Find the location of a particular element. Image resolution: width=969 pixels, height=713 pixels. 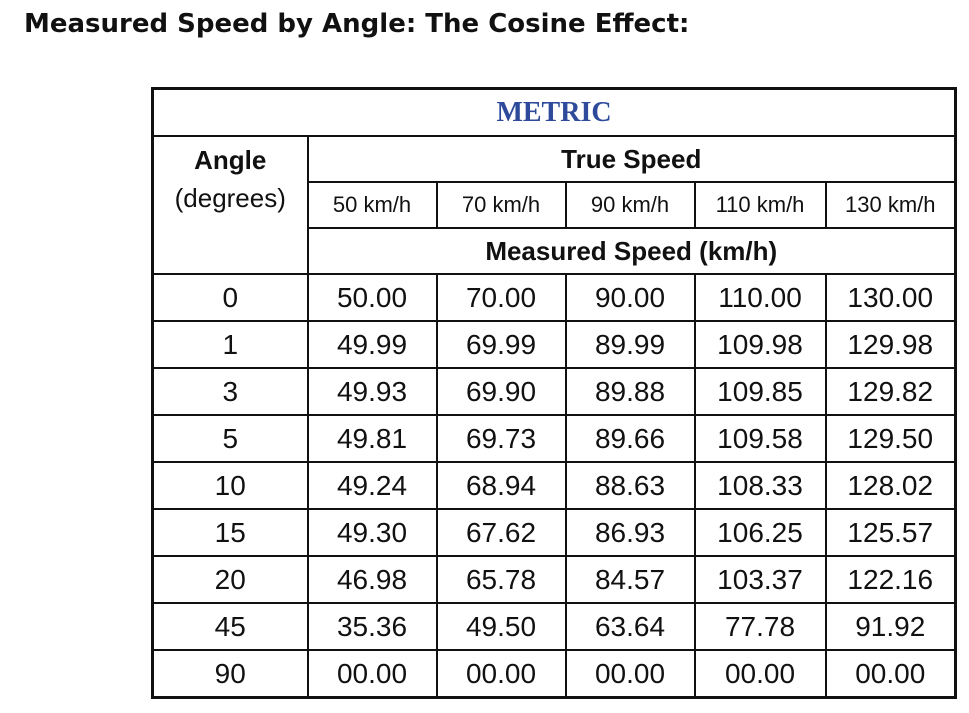

angle-header-cell: Angle (degrees) is located at coordinates (230, 205).